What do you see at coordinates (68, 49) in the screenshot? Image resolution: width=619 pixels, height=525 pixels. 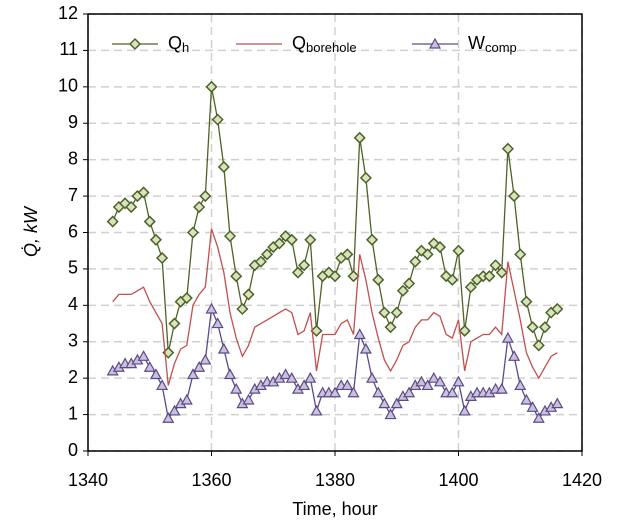 I see `y-tick-label: 11` at bounding box center [68, 49].